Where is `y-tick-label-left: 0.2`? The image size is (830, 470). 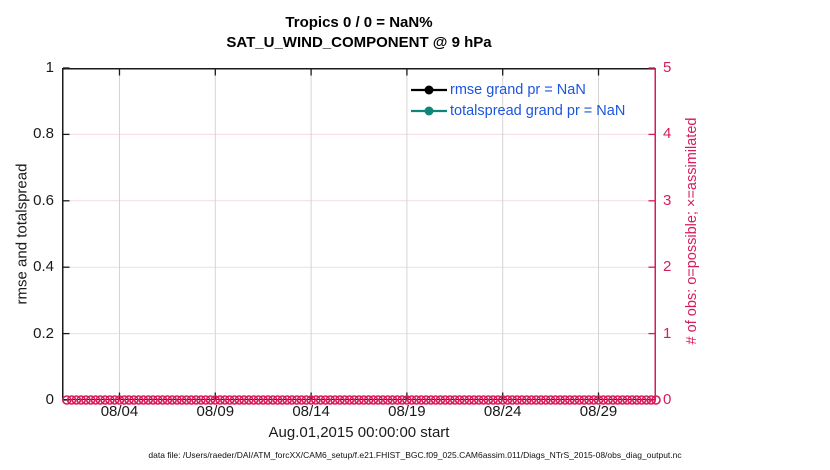
y-tick-label-left: 0.2 is located at coordinates (43, 333).